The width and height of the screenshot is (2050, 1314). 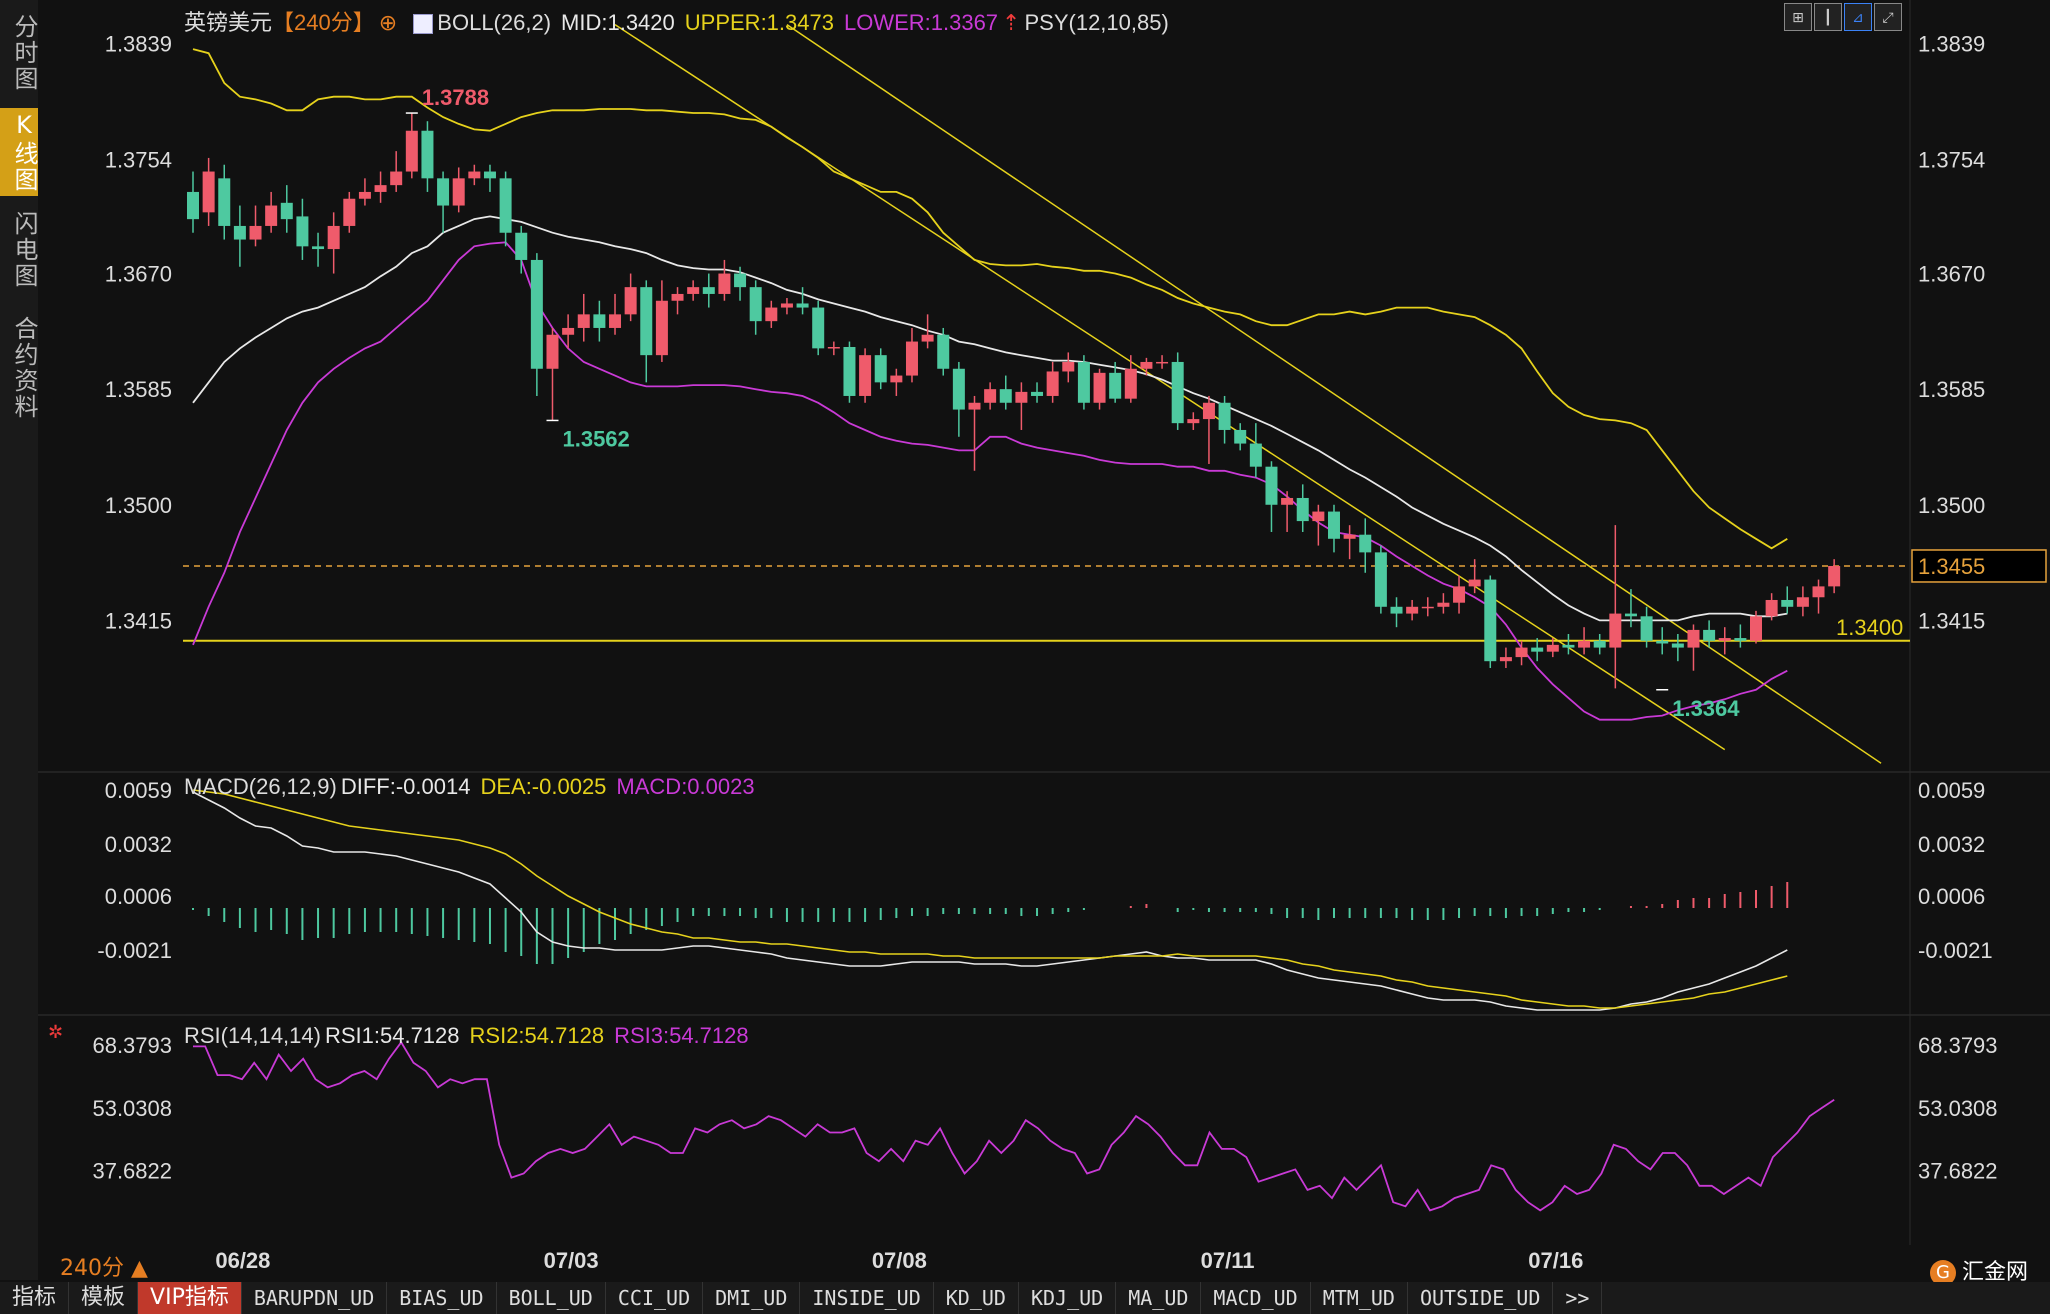 What do you see at coordinates (323, 22) in the screenshot?
I see `period-label: 【240分】` at bounding box center [323, 22].